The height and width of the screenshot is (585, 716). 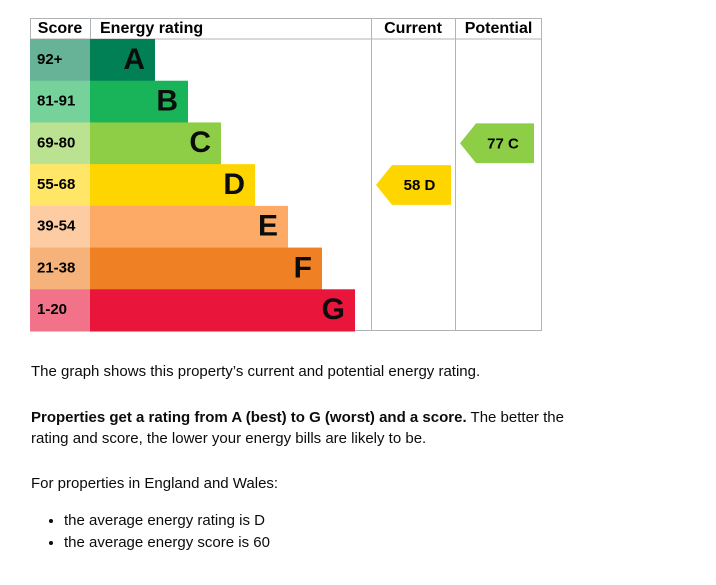 What do you see at coordinates (268, 226) in the screenshot?
I see `rating-letter: E` at bounding box center [268, 226].